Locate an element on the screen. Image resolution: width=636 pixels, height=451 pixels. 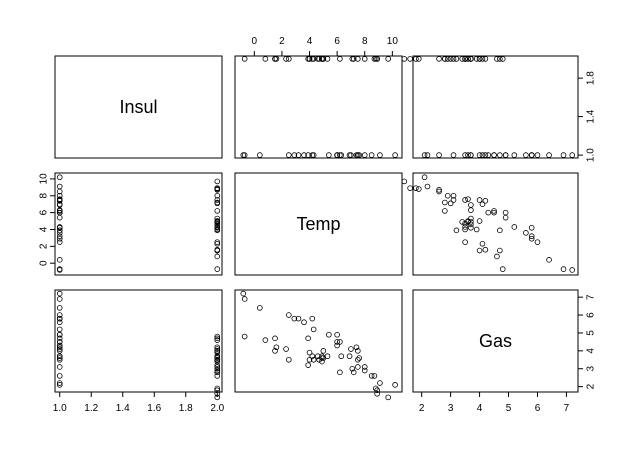
bottom-axis-insul-tick-label-2: 1.4 is located at coordinates (123, 408).